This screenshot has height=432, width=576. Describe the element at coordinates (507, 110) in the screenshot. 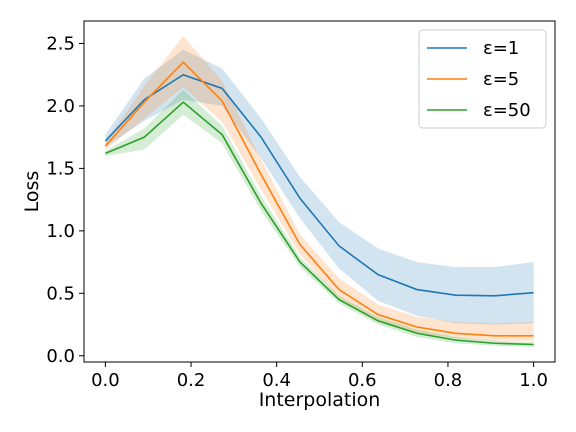

I see `legend-label-3: ε=50` at that location.